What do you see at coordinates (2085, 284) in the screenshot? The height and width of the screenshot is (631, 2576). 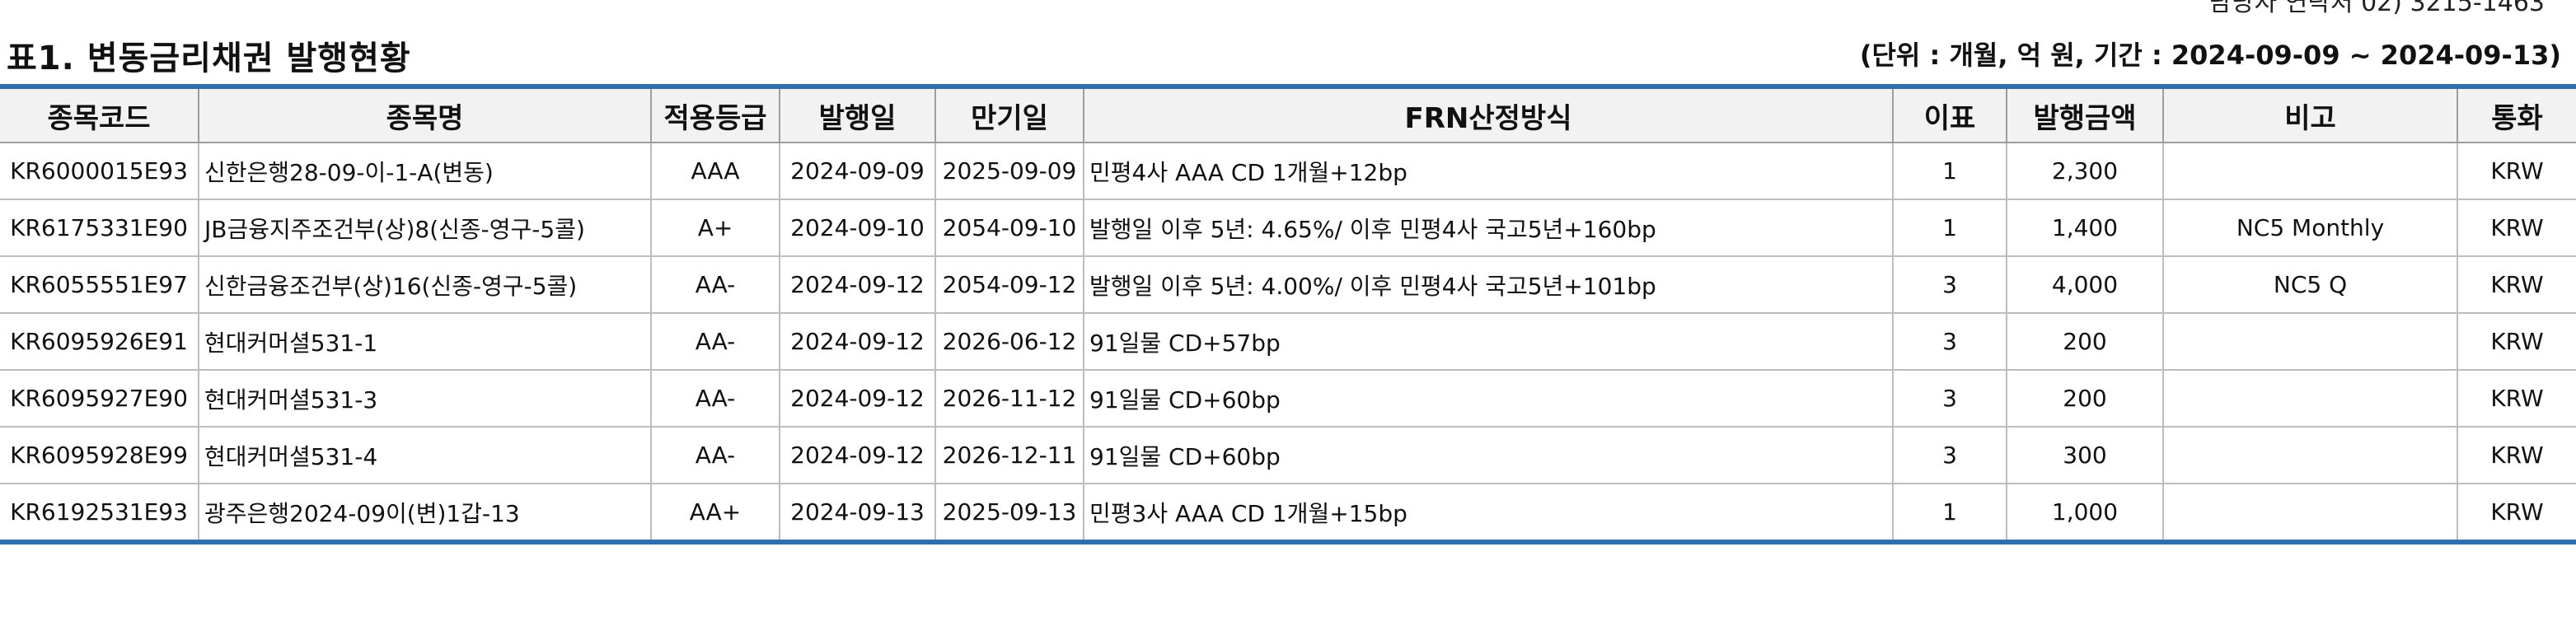 I see `cell-amount: 4,000` at bounding box center [2085, 284].